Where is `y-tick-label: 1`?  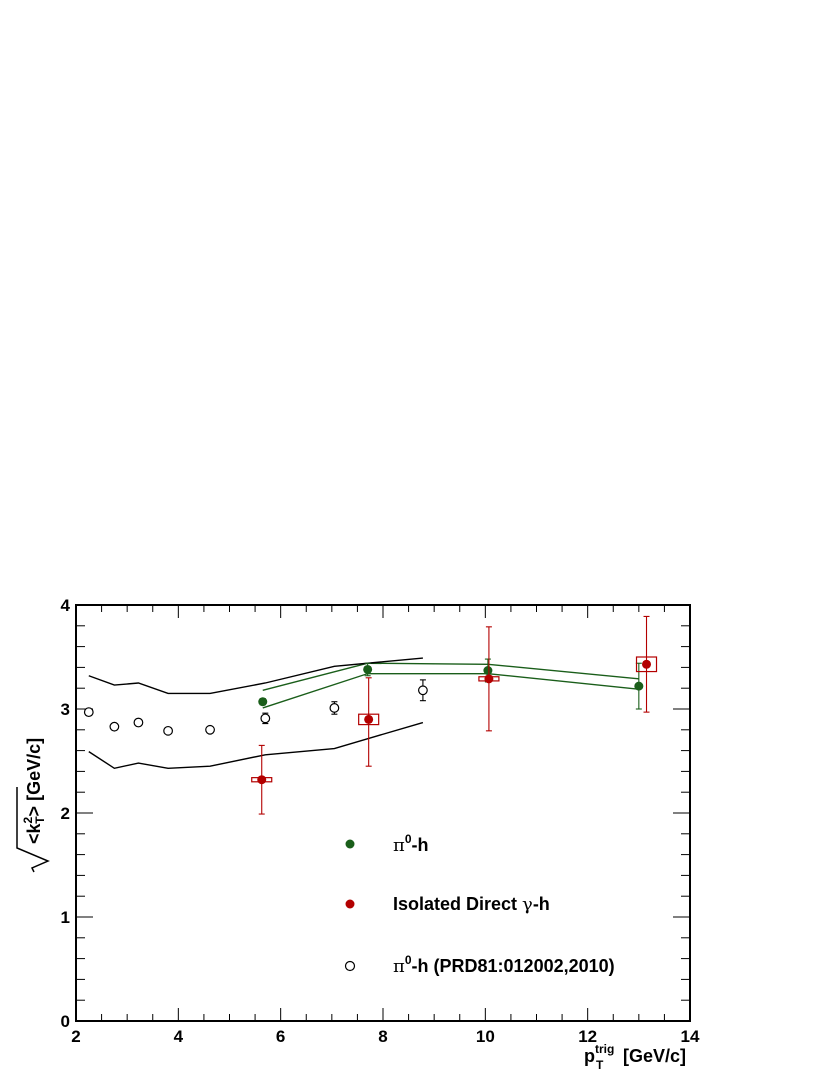 y-tick-label: 1 is located at coordinates (65, 917).